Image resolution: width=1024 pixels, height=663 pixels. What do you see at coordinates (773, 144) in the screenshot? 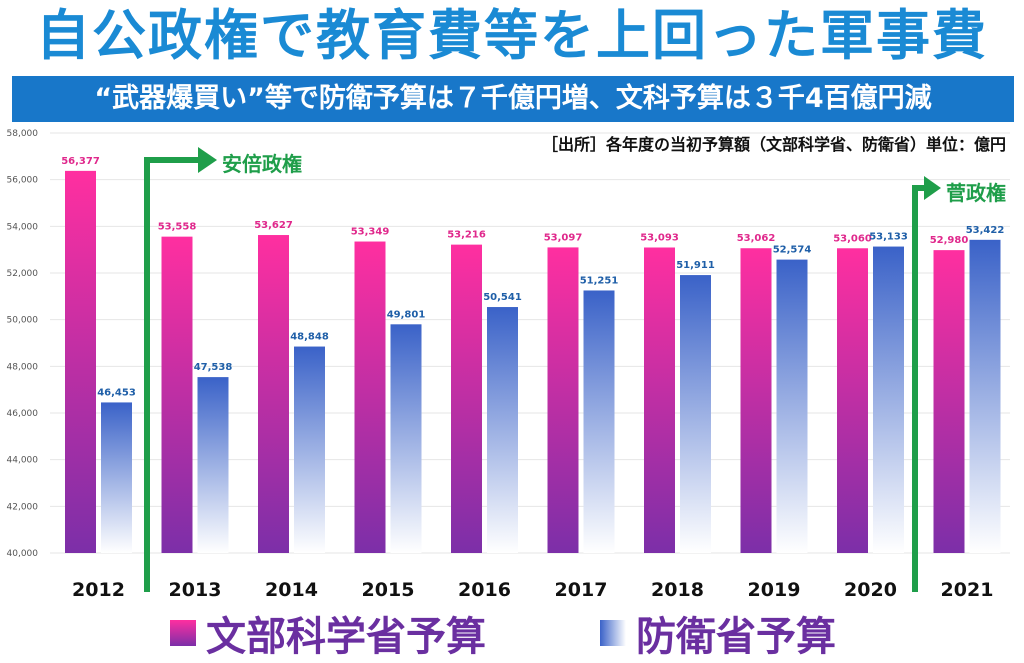
I see `source-note: ［出所］各年度の当初予算額（文部科学省、防衛省）単位：億円` at bounding box center [773, 144].